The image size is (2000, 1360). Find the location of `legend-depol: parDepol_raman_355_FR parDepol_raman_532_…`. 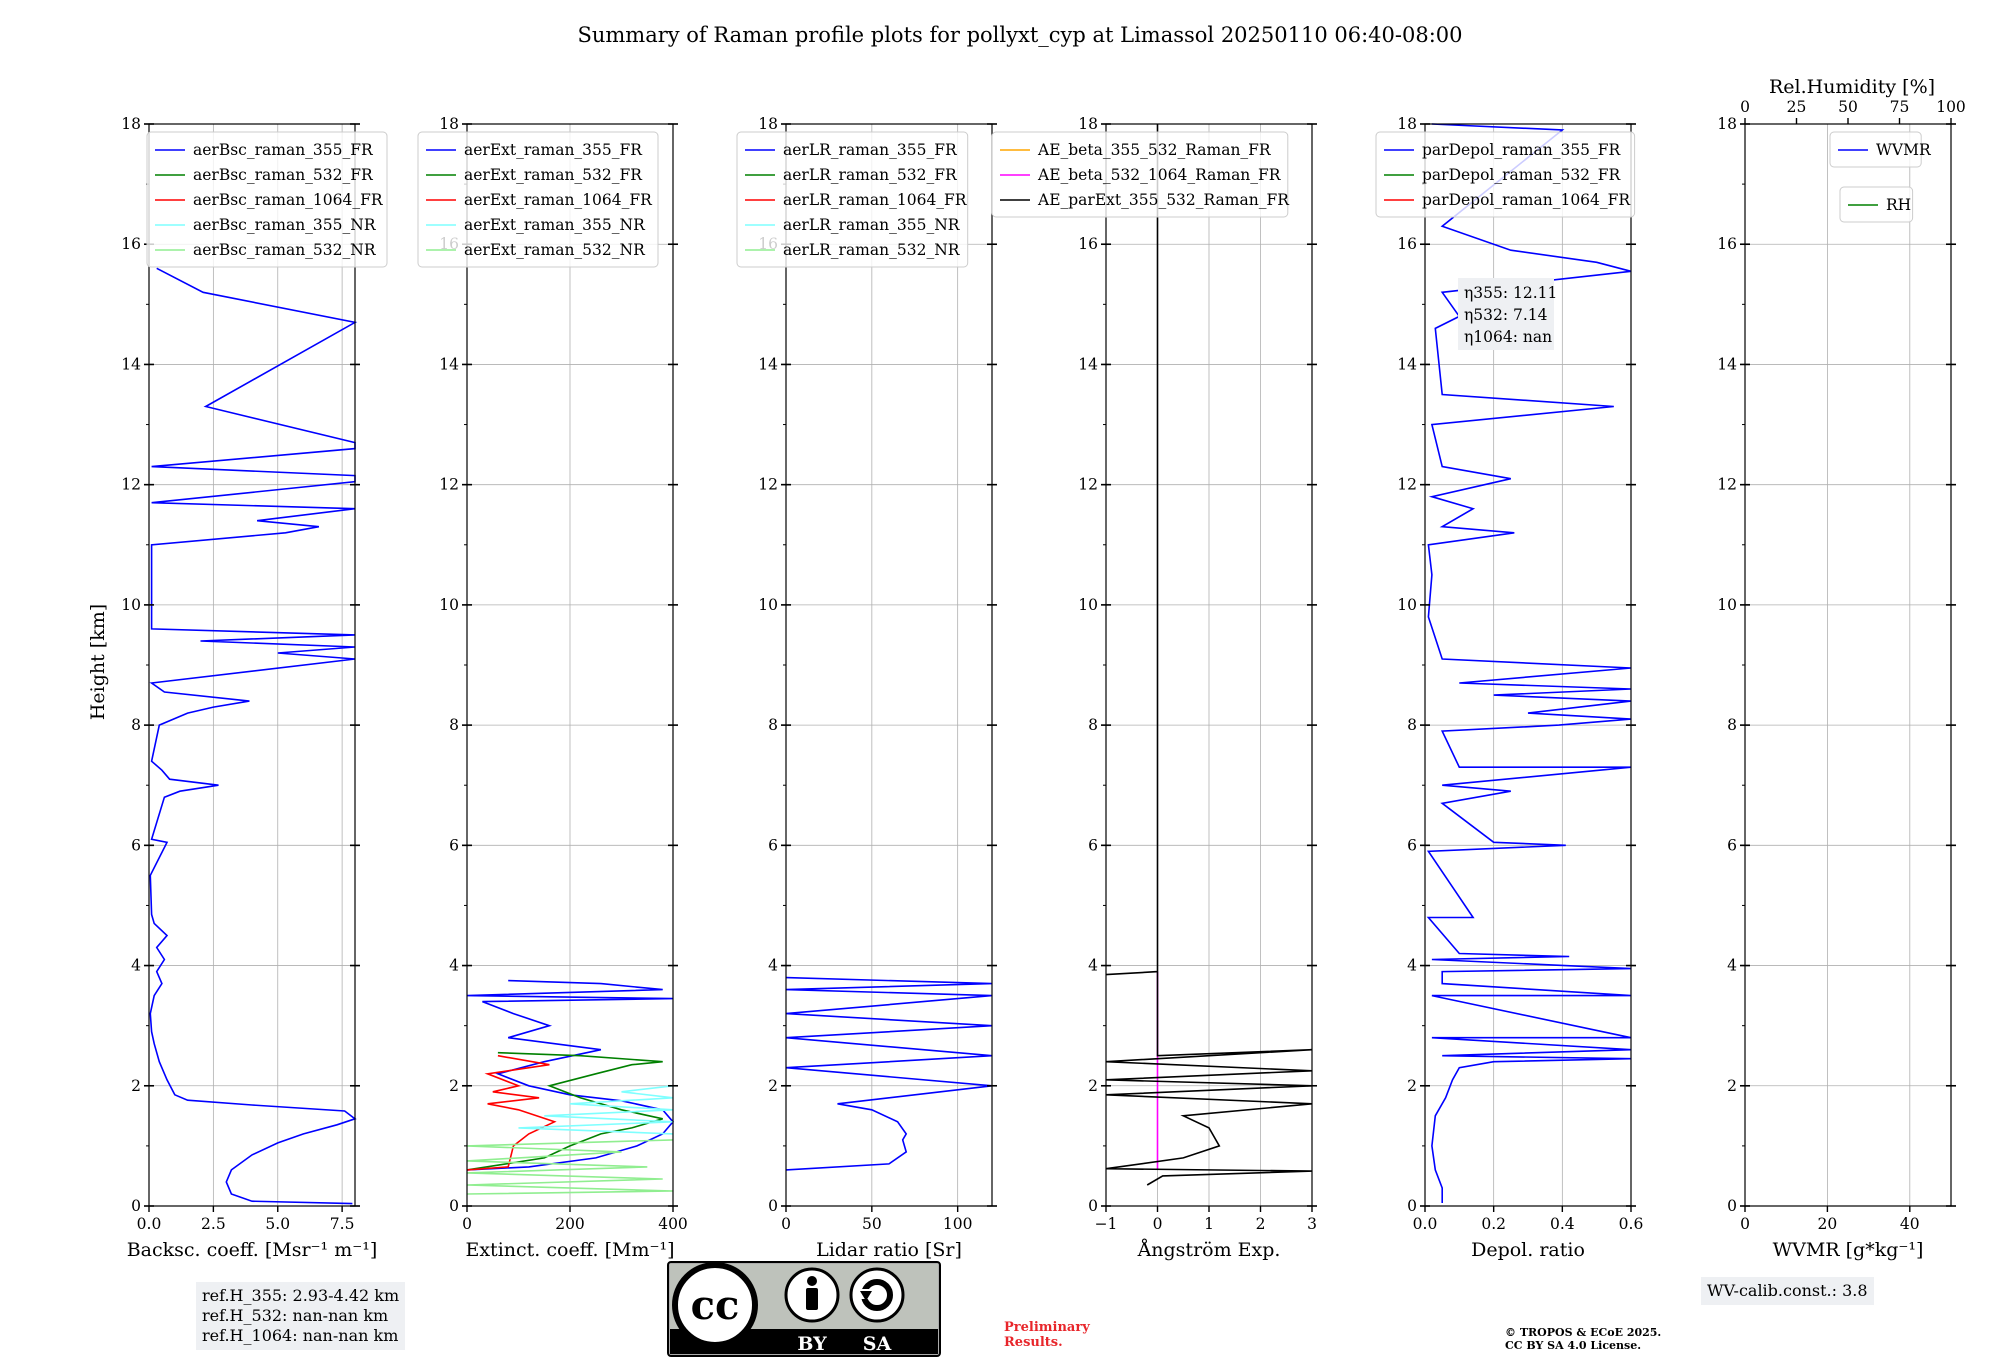

legend-depol: parDepol_raman_355_FR parDepol_raman_532_… is located at coordinates (1505, 174).